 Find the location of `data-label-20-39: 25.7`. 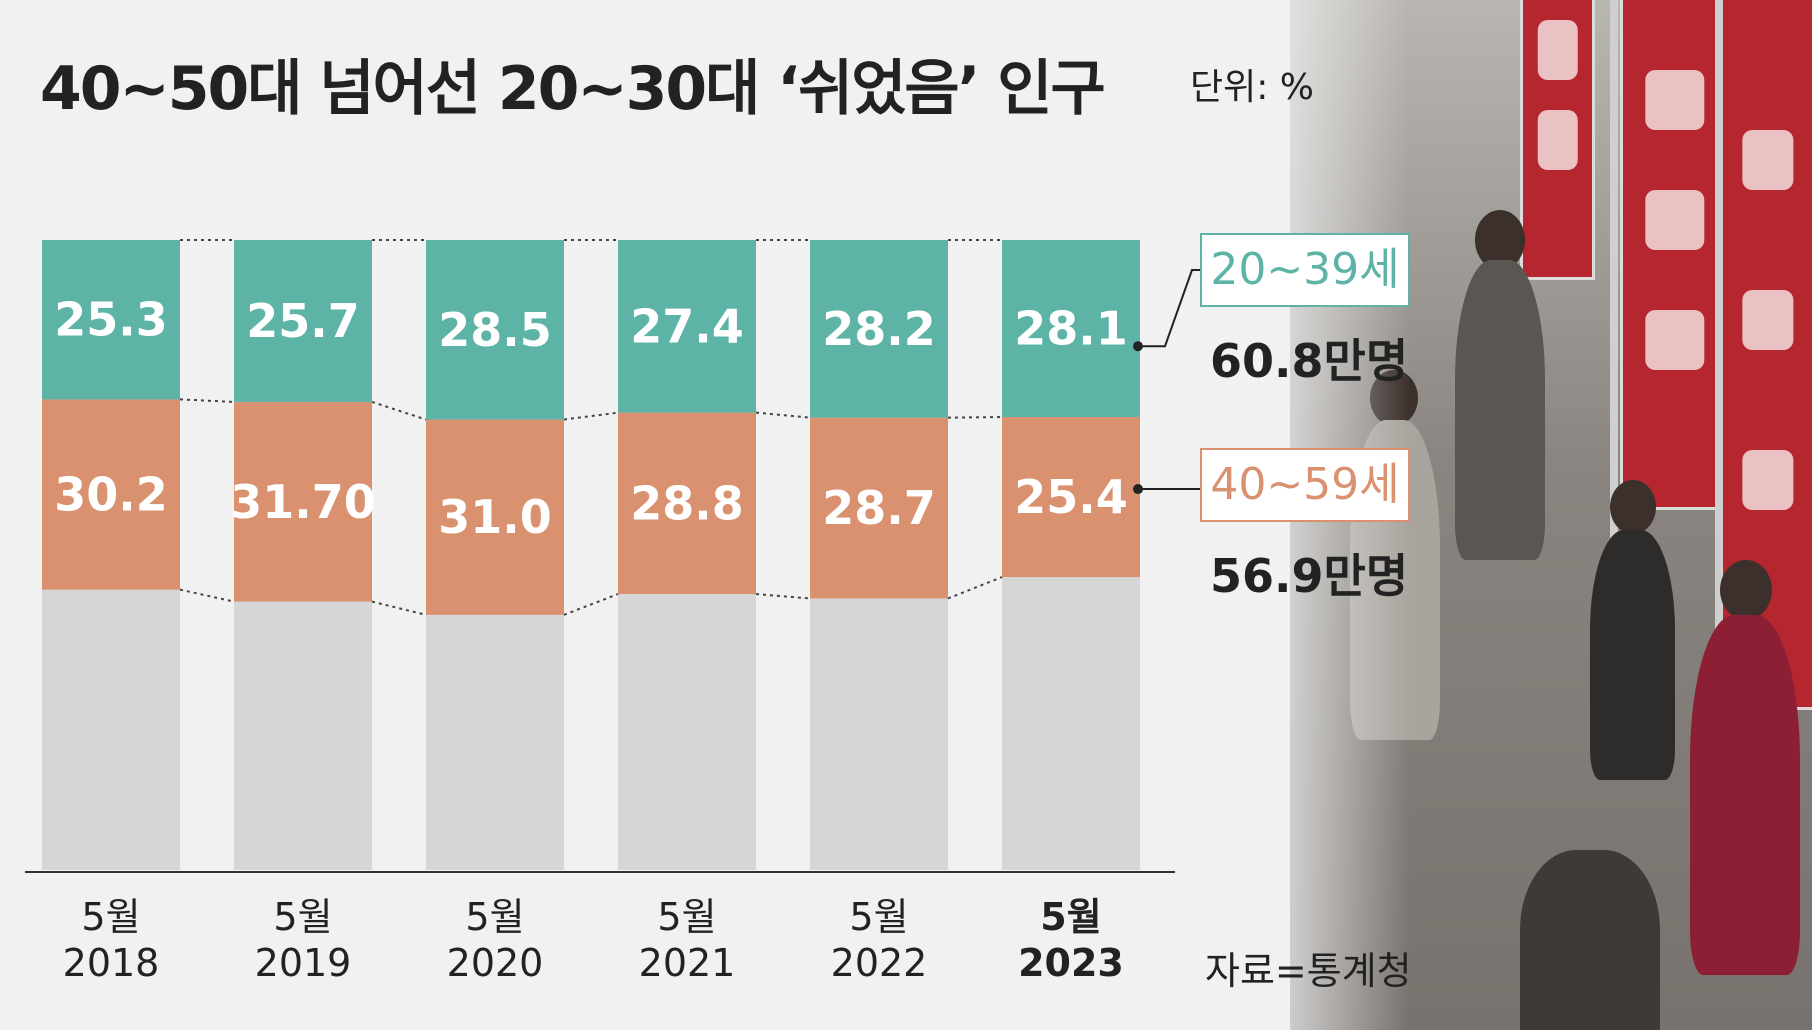

data-label-20-39: 25.7 is located at coordinates (303, 321).